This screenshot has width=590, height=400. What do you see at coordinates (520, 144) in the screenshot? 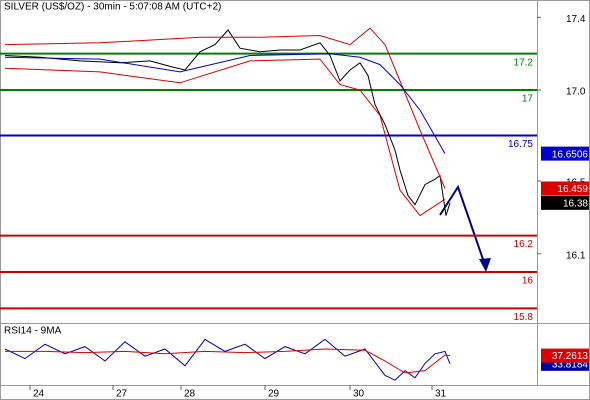
I see `level-label: 16.75` at bounding box center [520, 144].